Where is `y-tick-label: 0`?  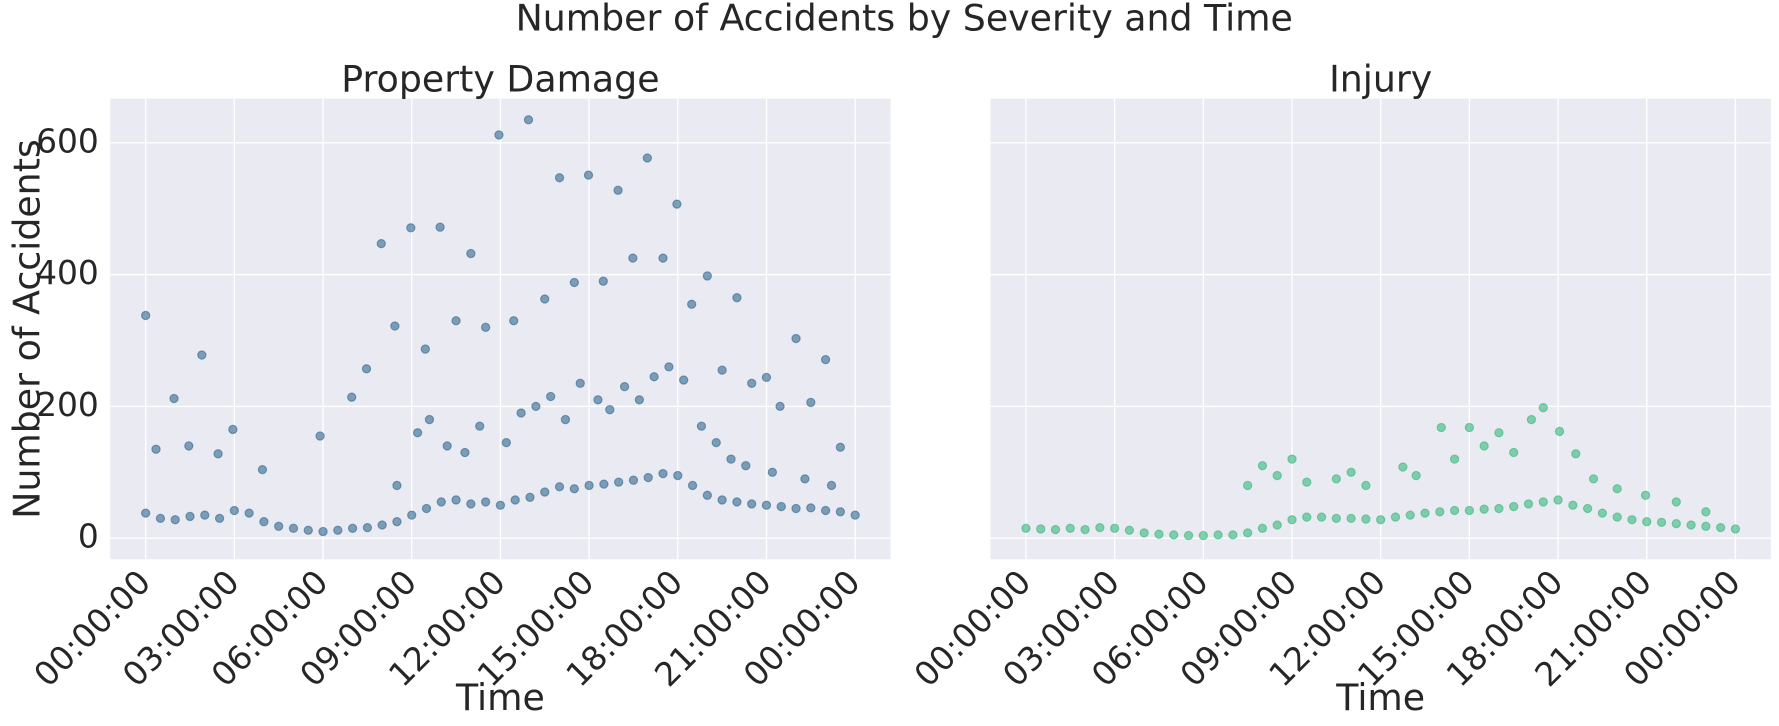 y-tick-label: 0 is located at coordinates (88, 536).